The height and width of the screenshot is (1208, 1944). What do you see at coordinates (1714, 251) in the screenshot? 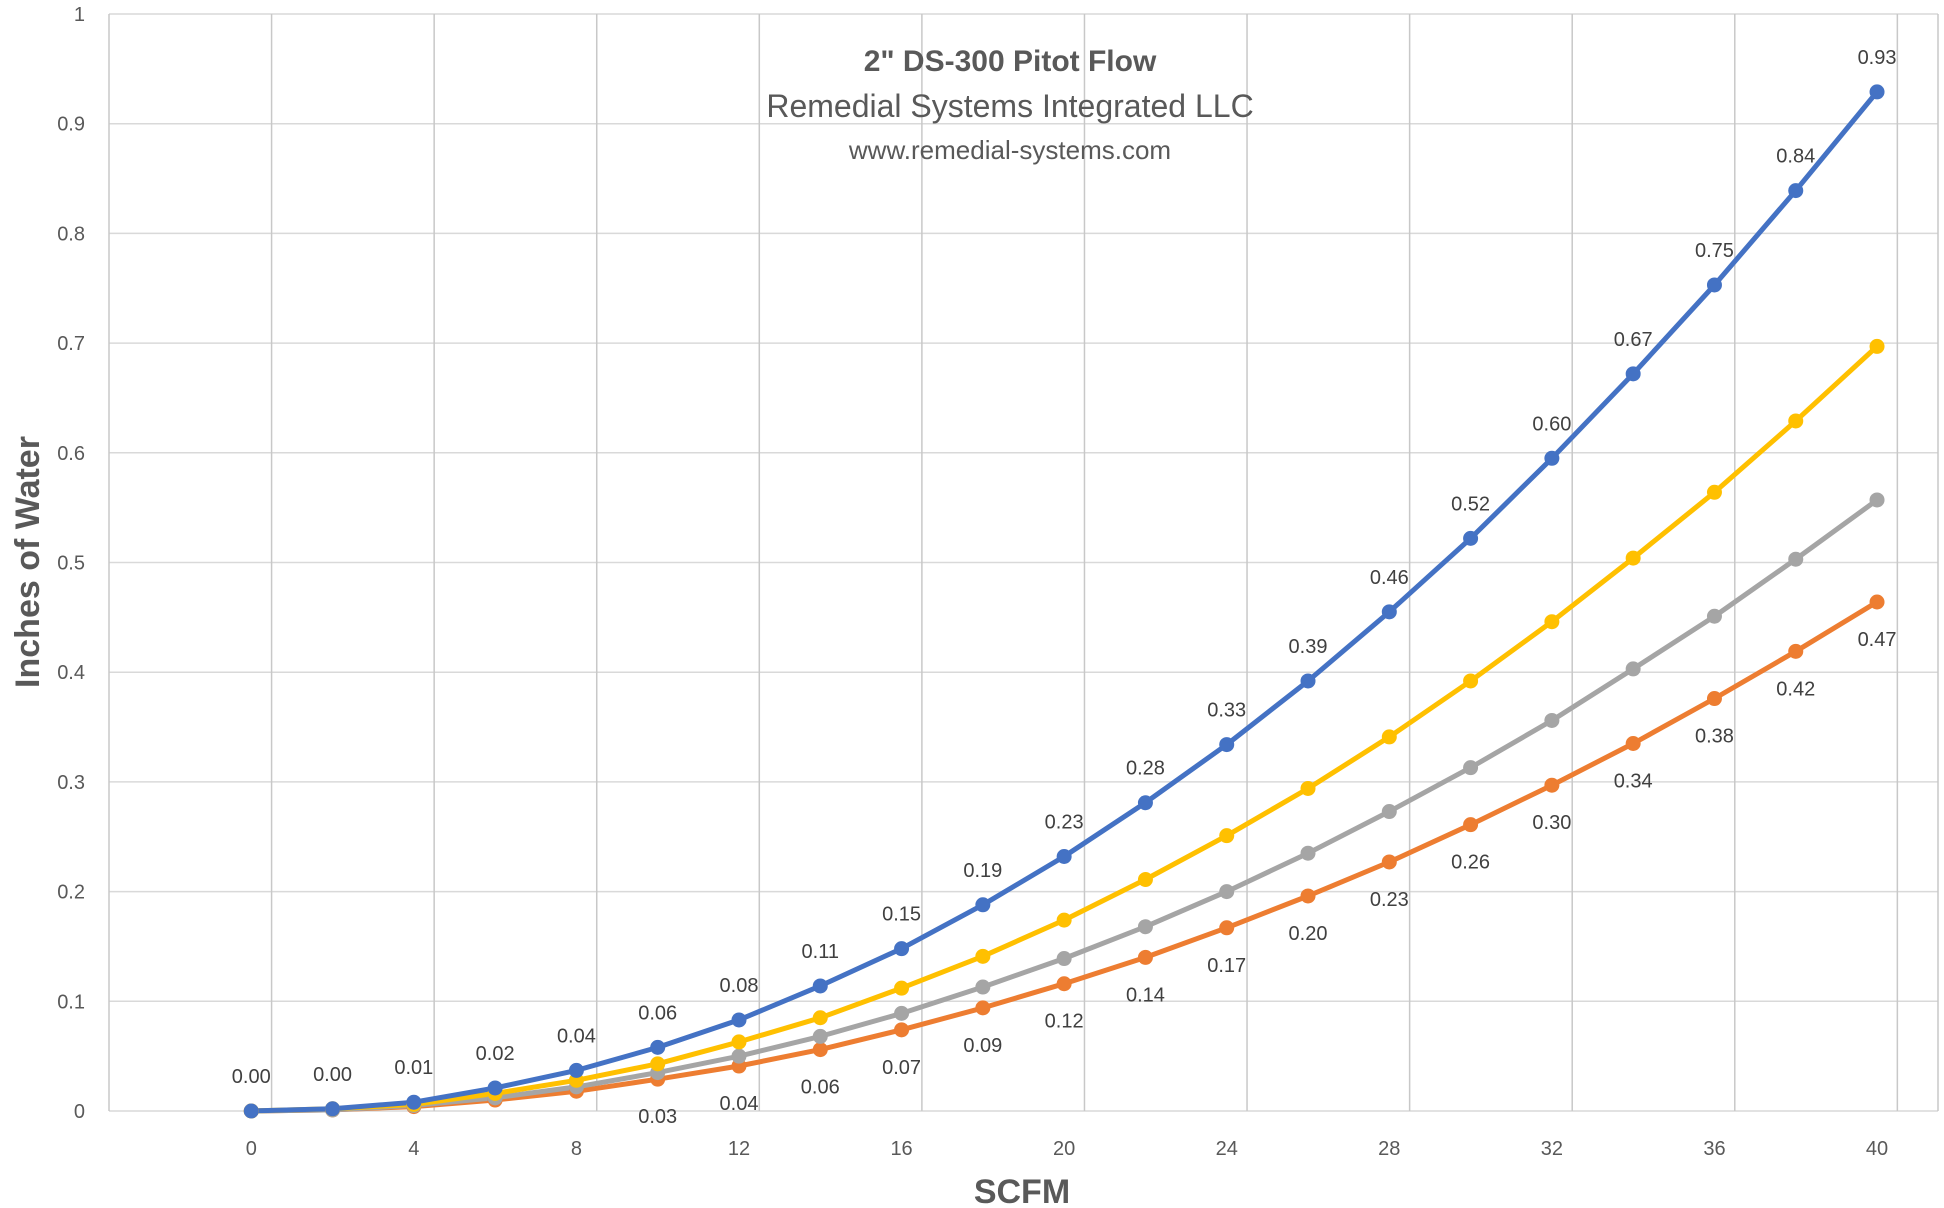
I see `data-label: 0.75` at bounding box center [1714, 251].